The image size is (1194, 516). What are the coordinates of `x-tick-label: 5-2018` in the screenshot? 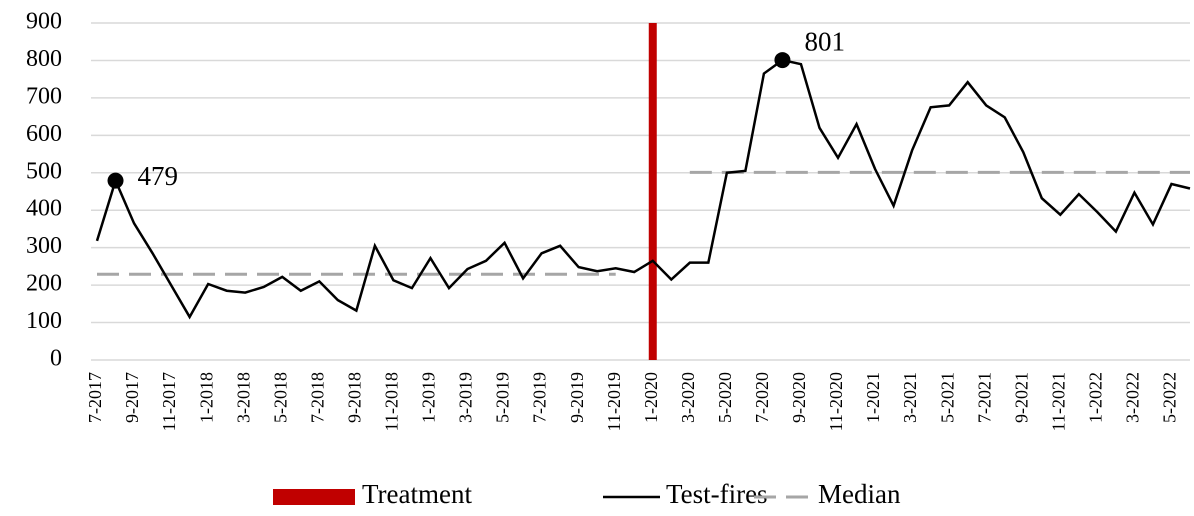 It's located at (280, 397).